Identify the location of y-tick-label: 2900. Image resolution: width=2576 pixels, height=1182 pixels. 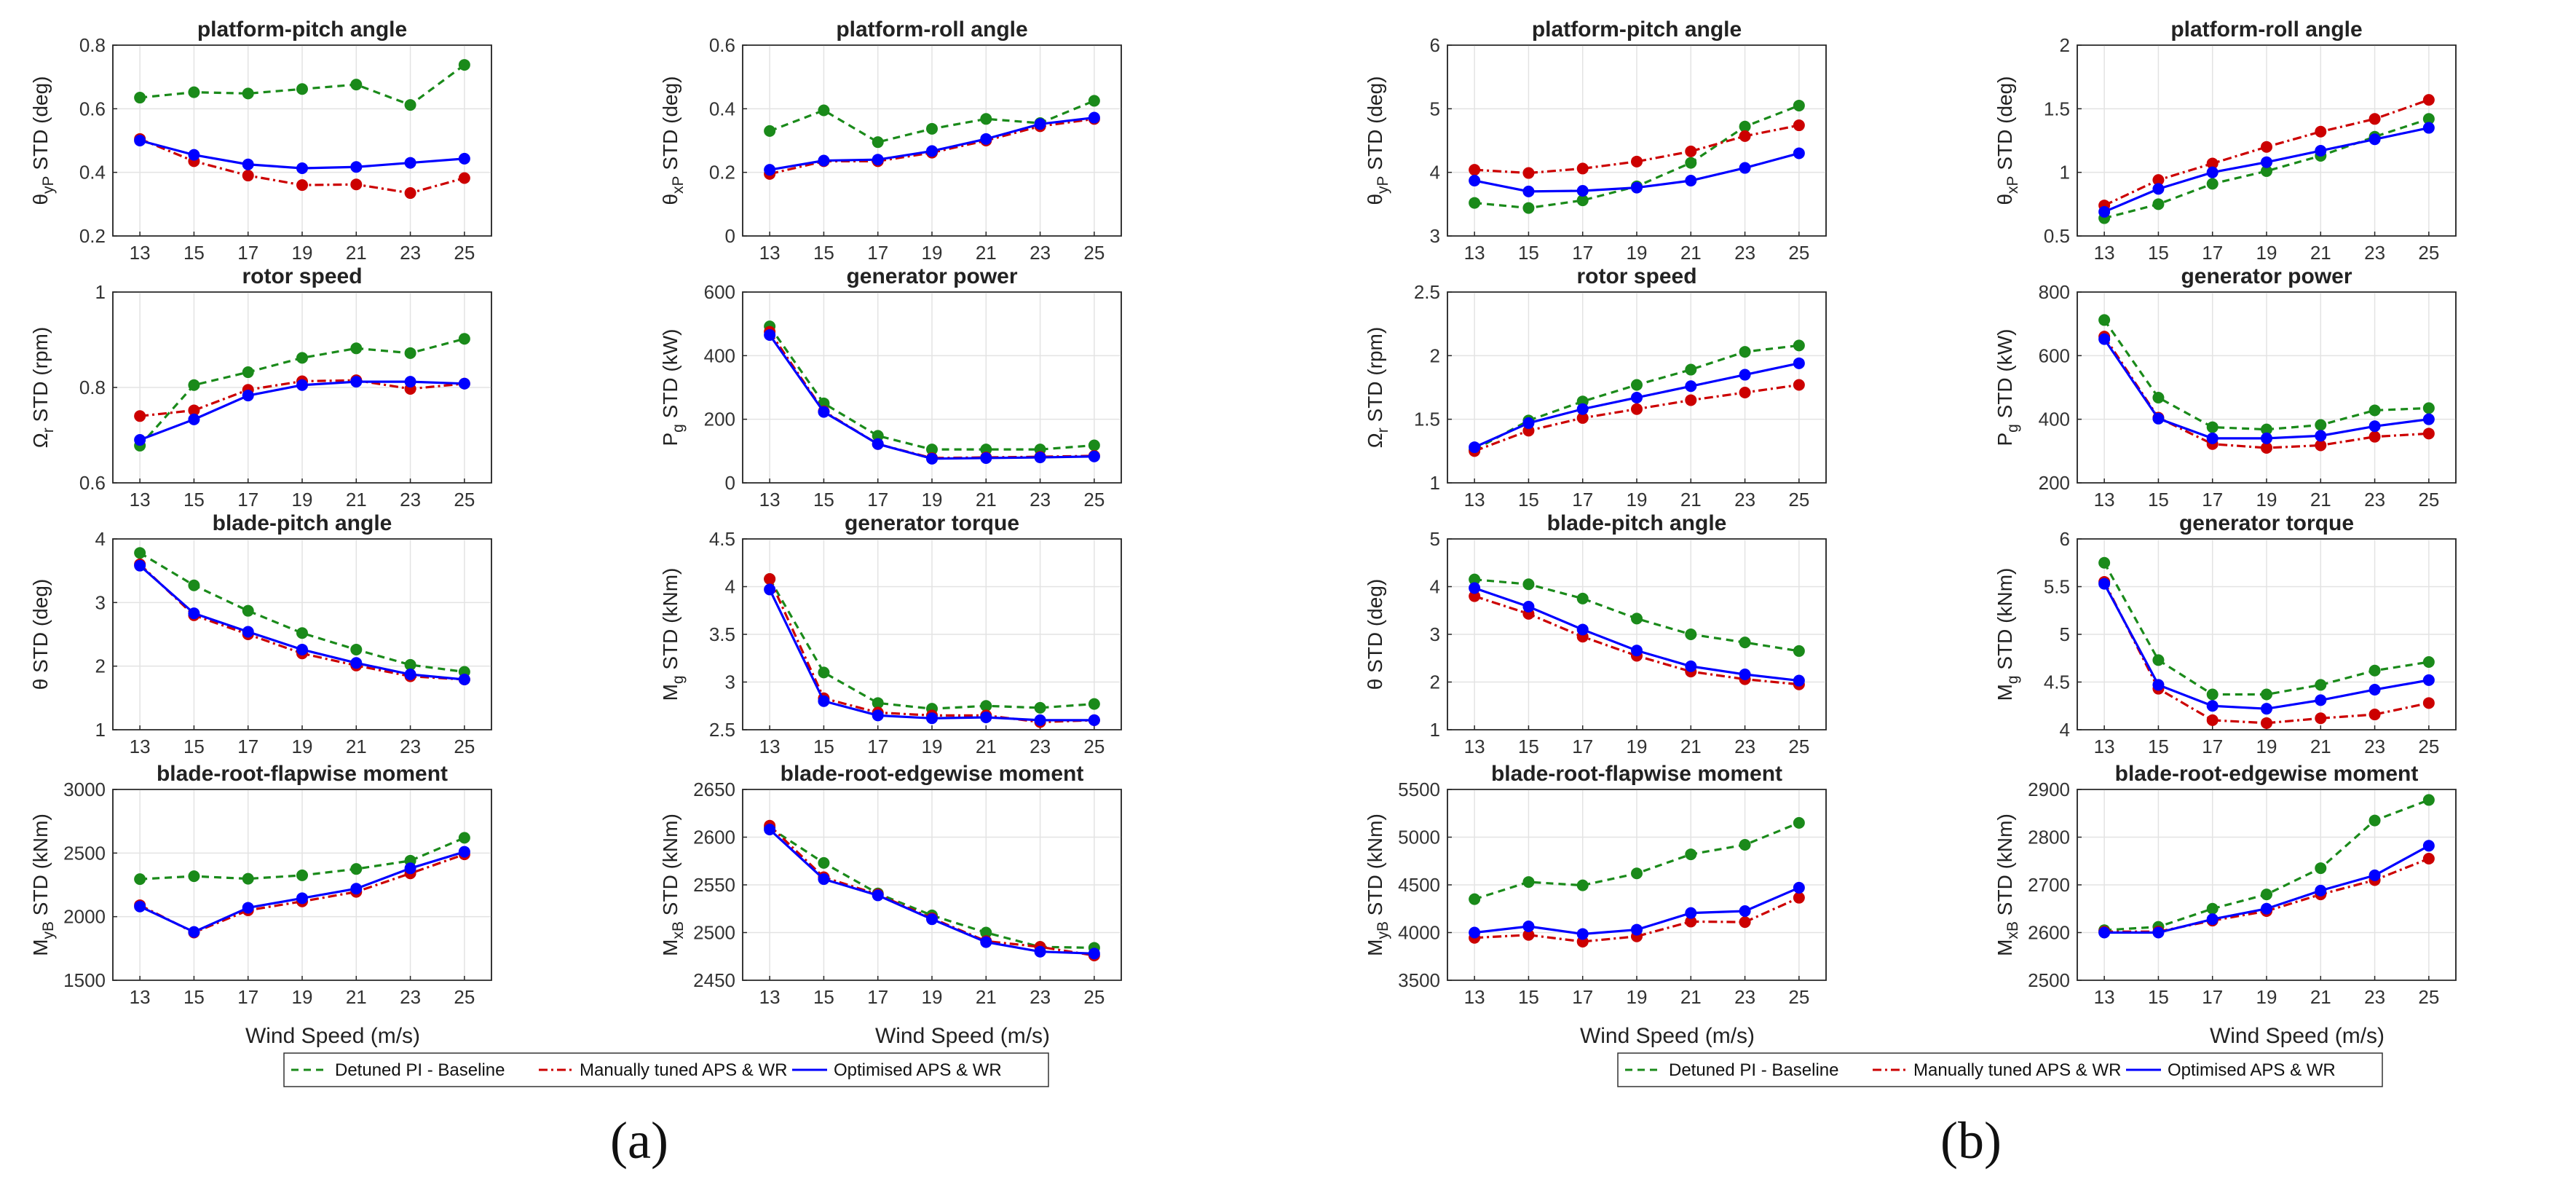
(2049, 789).